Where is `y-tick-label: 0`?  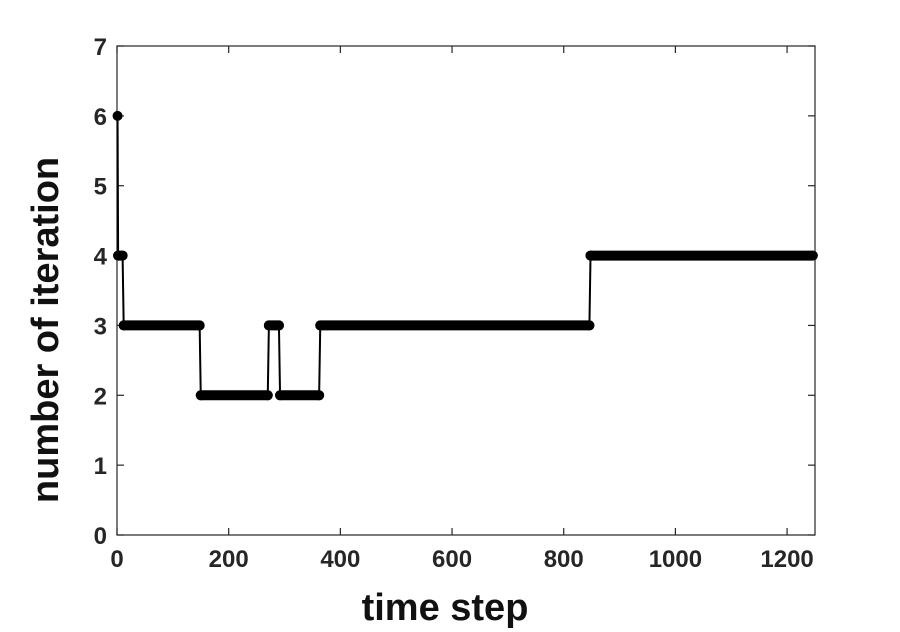
y-tick-label: 0 is located at coordinates (100, 536).